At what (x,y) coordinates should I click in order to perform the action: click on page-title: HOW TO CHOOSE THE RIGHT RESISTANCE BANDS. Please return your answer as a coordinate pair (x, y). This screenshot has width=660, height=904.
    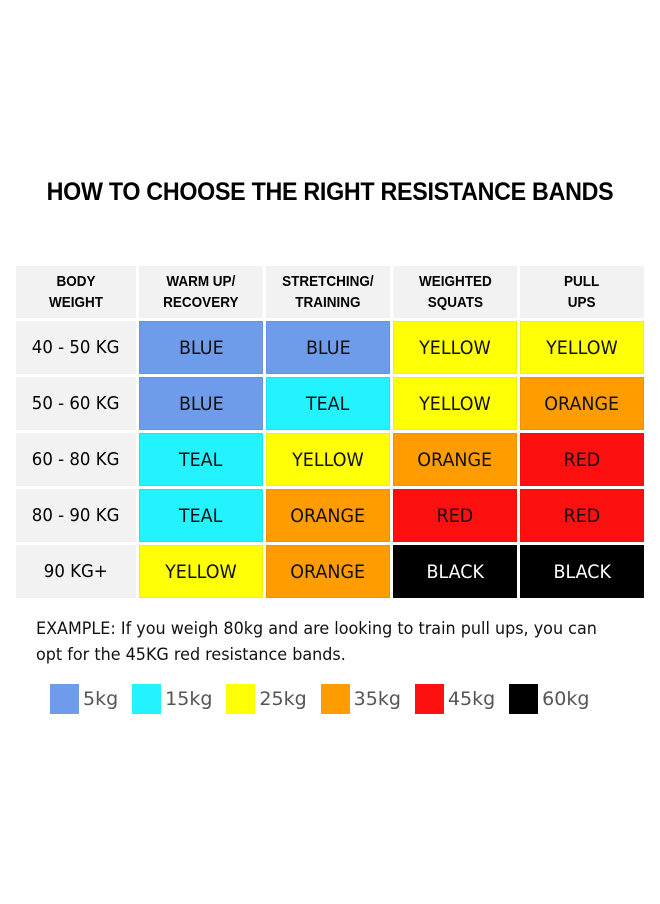
    Looking at the image, I should click on (330, 192).